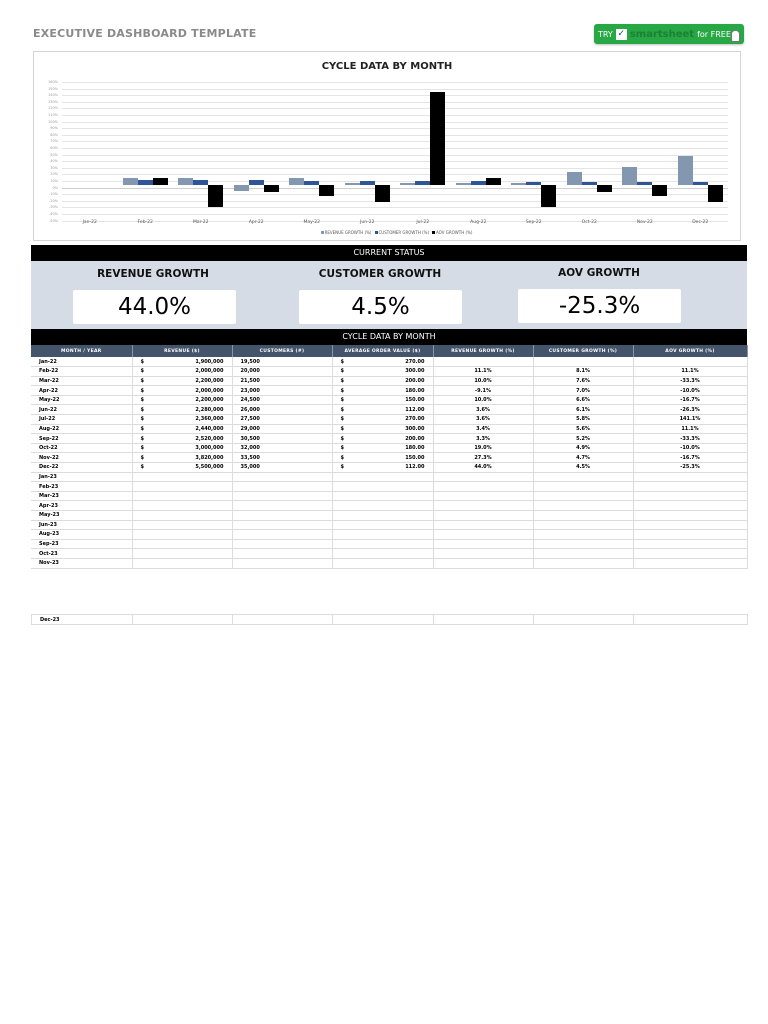  What do you see at coordinates (82, 515) in the screenshot?
I see `cell-month: May-23` at bounding box center [82, 515].